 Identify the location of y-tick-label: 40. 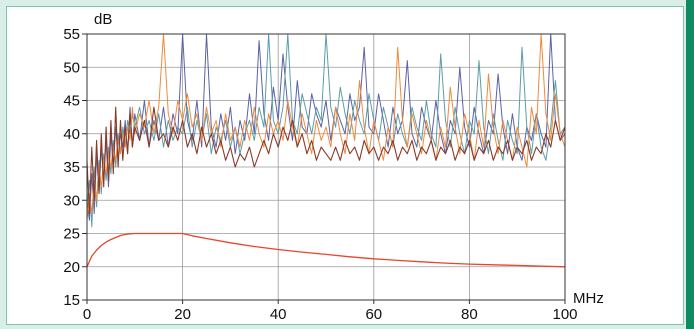
(71, 134).